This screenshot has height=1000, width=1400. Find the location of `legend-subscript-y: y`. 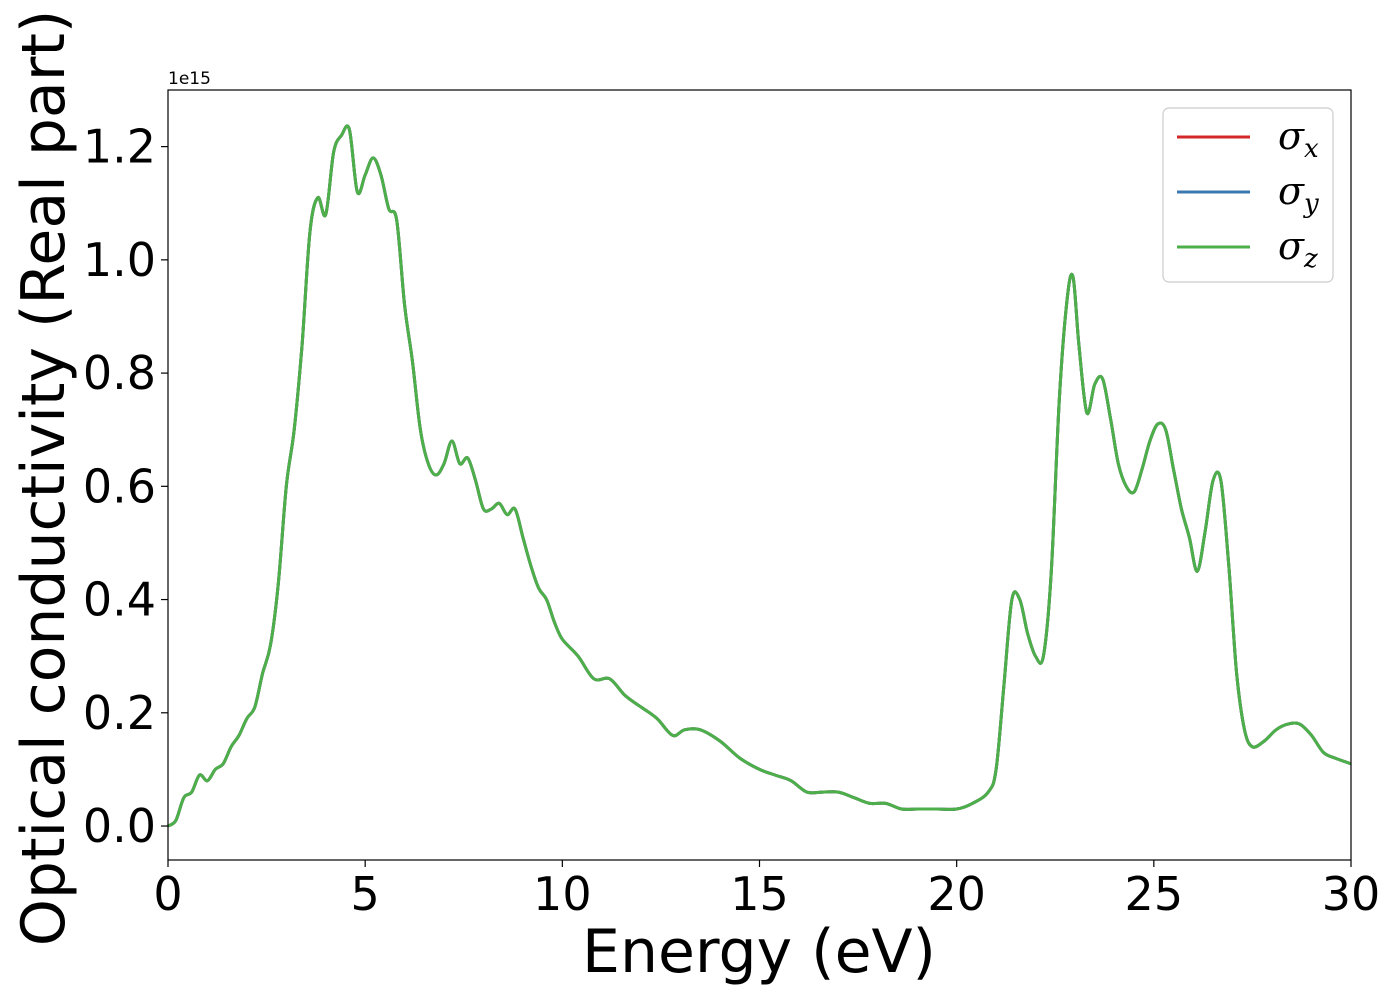

legend-subscript-y: y is located at coordinates (1311, 204).